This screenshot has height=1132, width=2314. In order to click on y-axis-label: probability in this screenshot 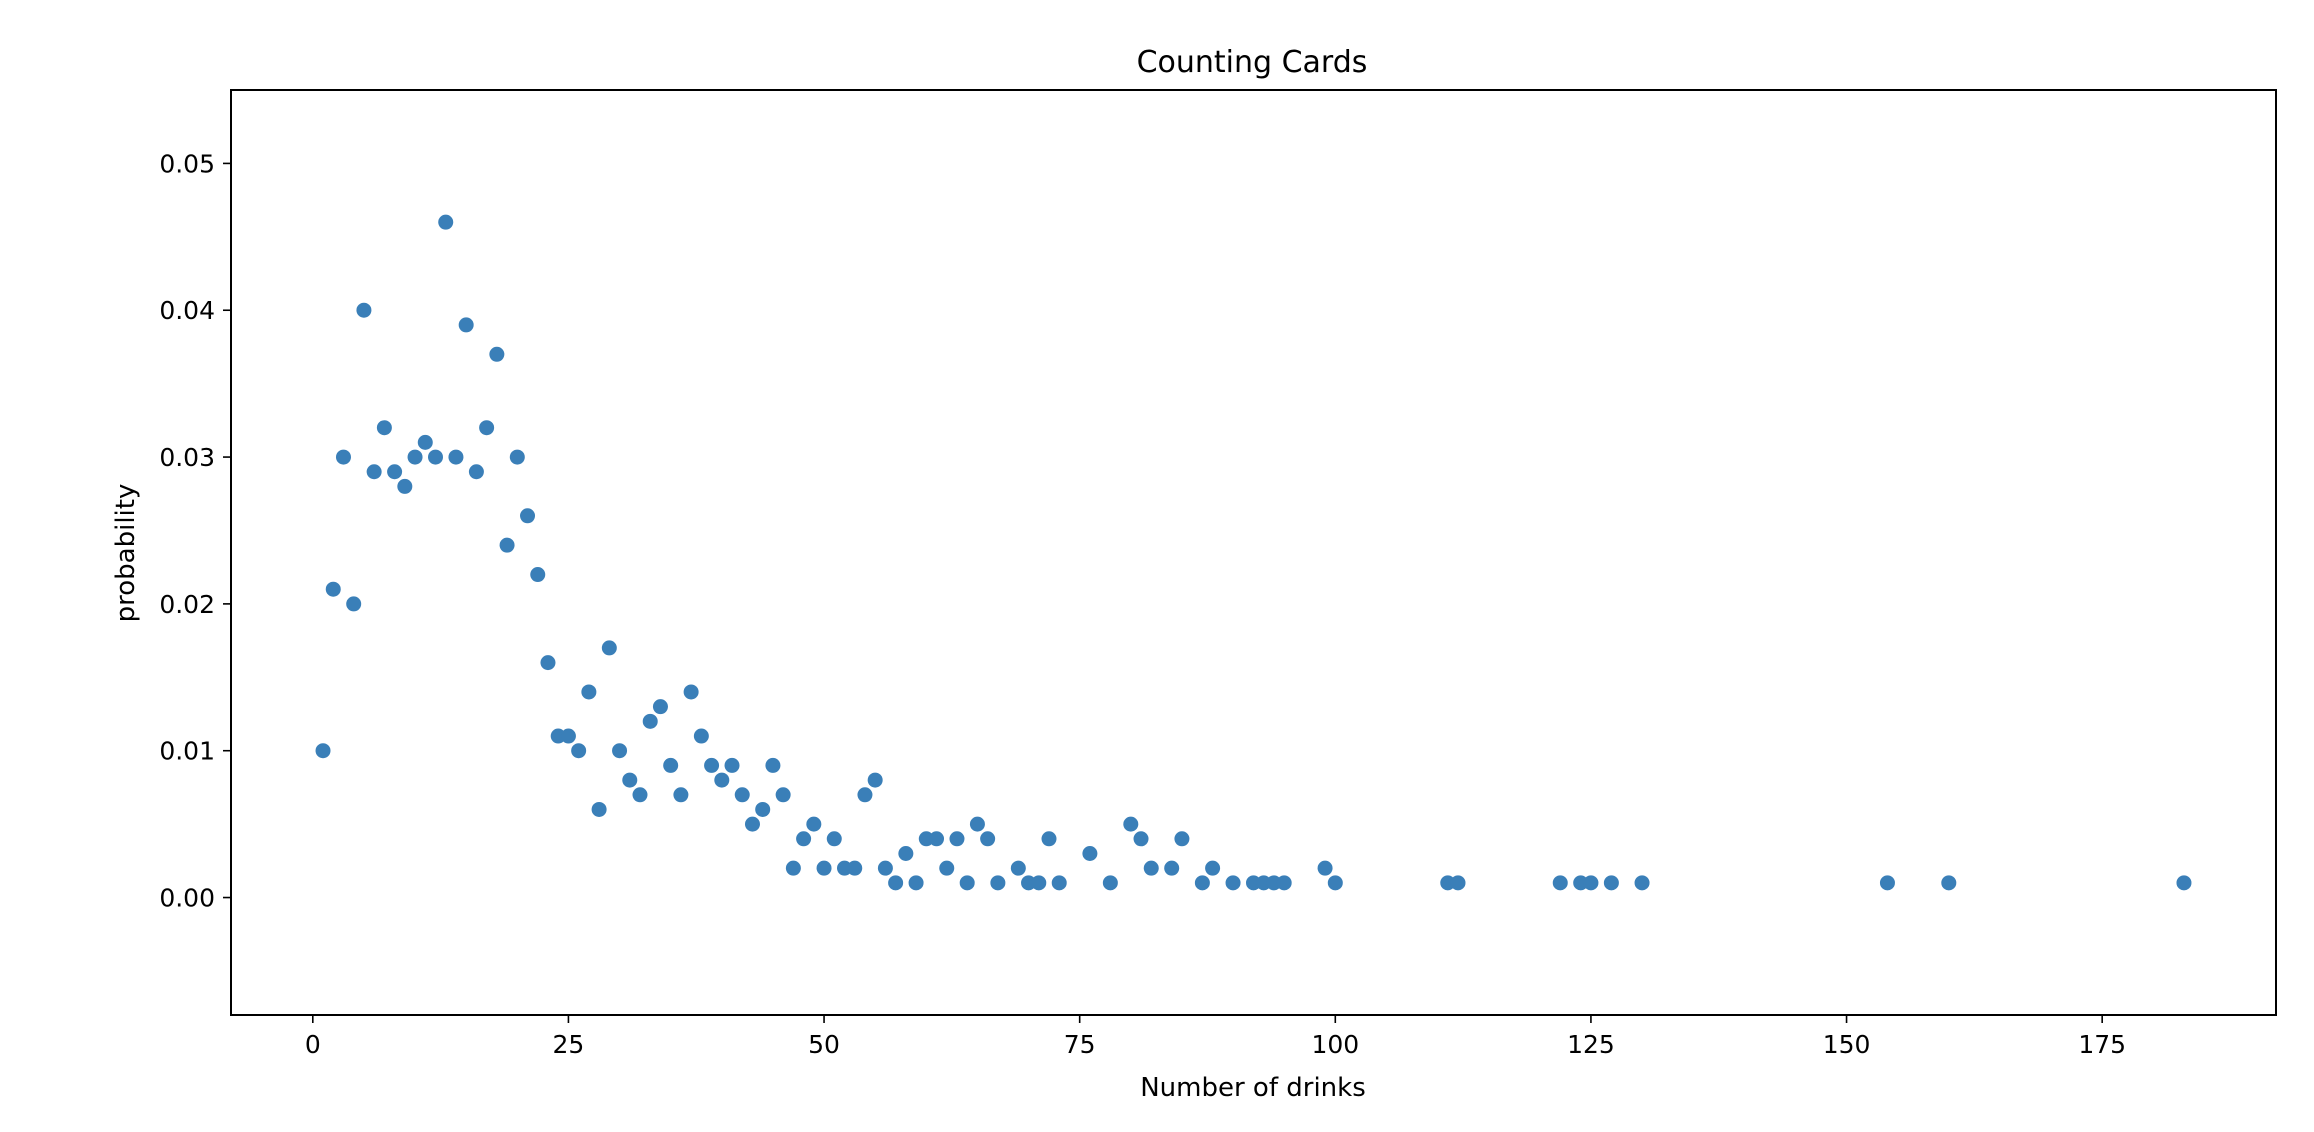, I will do `click(126, 553)`.